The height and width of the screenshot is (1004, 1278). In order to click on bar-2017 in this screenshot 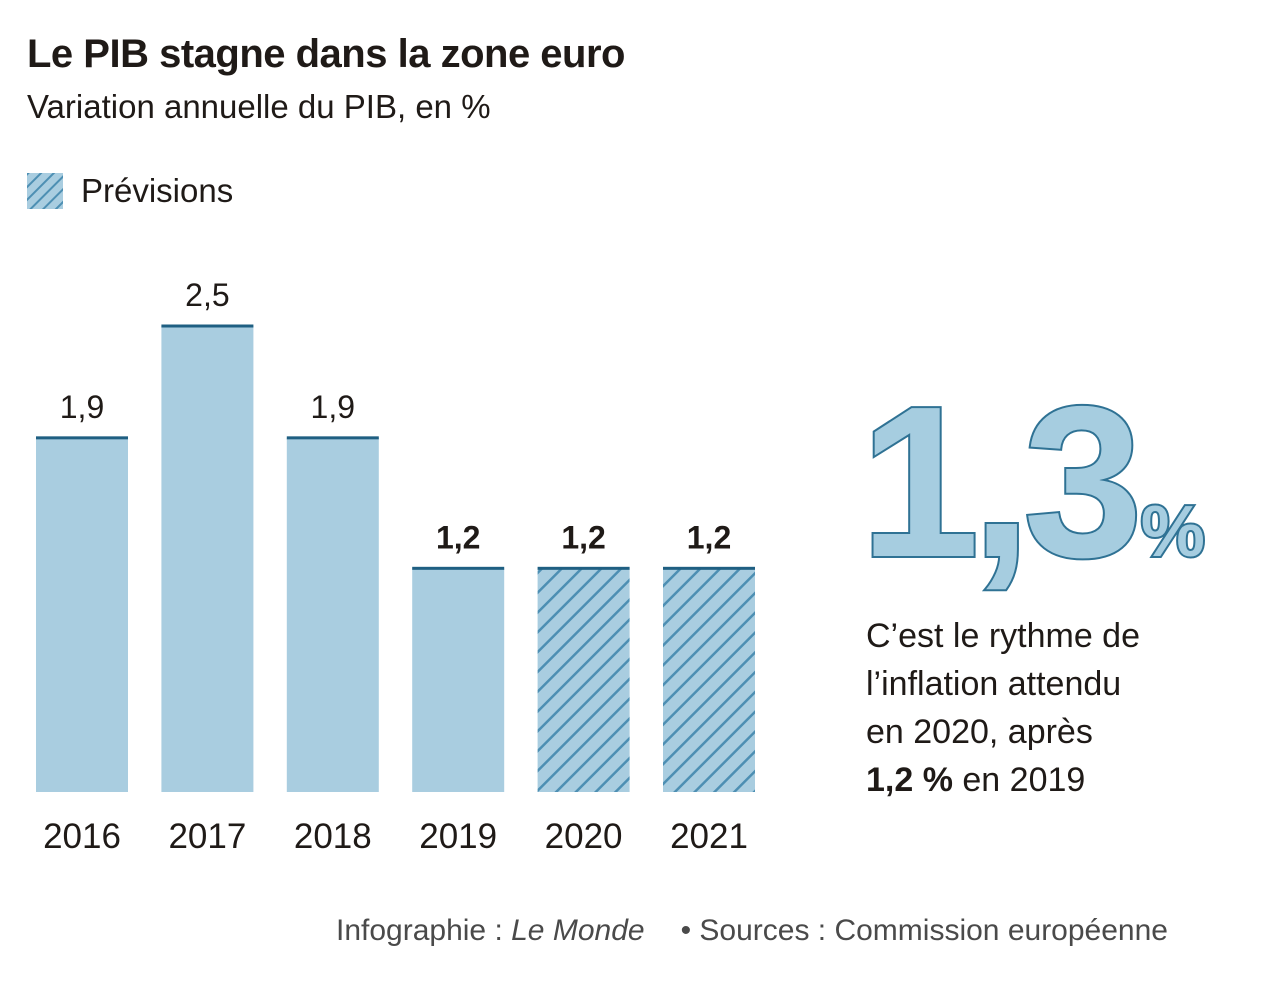, I will do `click(207, 559)`.